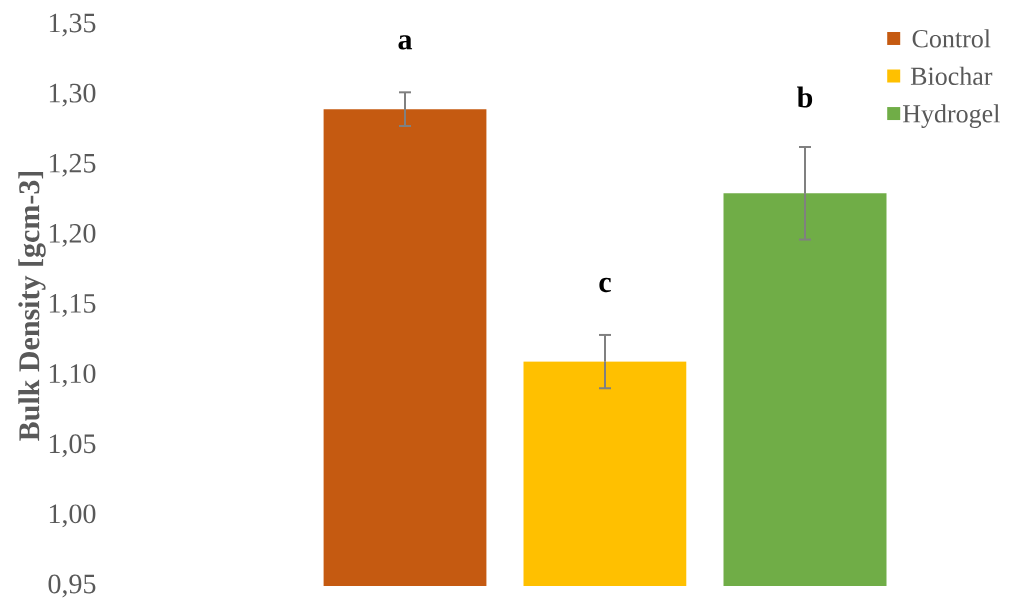 This screenshot has height=606, width=1029. Describe the element at coordinates (72, 446) in the screenshot. I see `y-tick-label: 1,05` at that location.